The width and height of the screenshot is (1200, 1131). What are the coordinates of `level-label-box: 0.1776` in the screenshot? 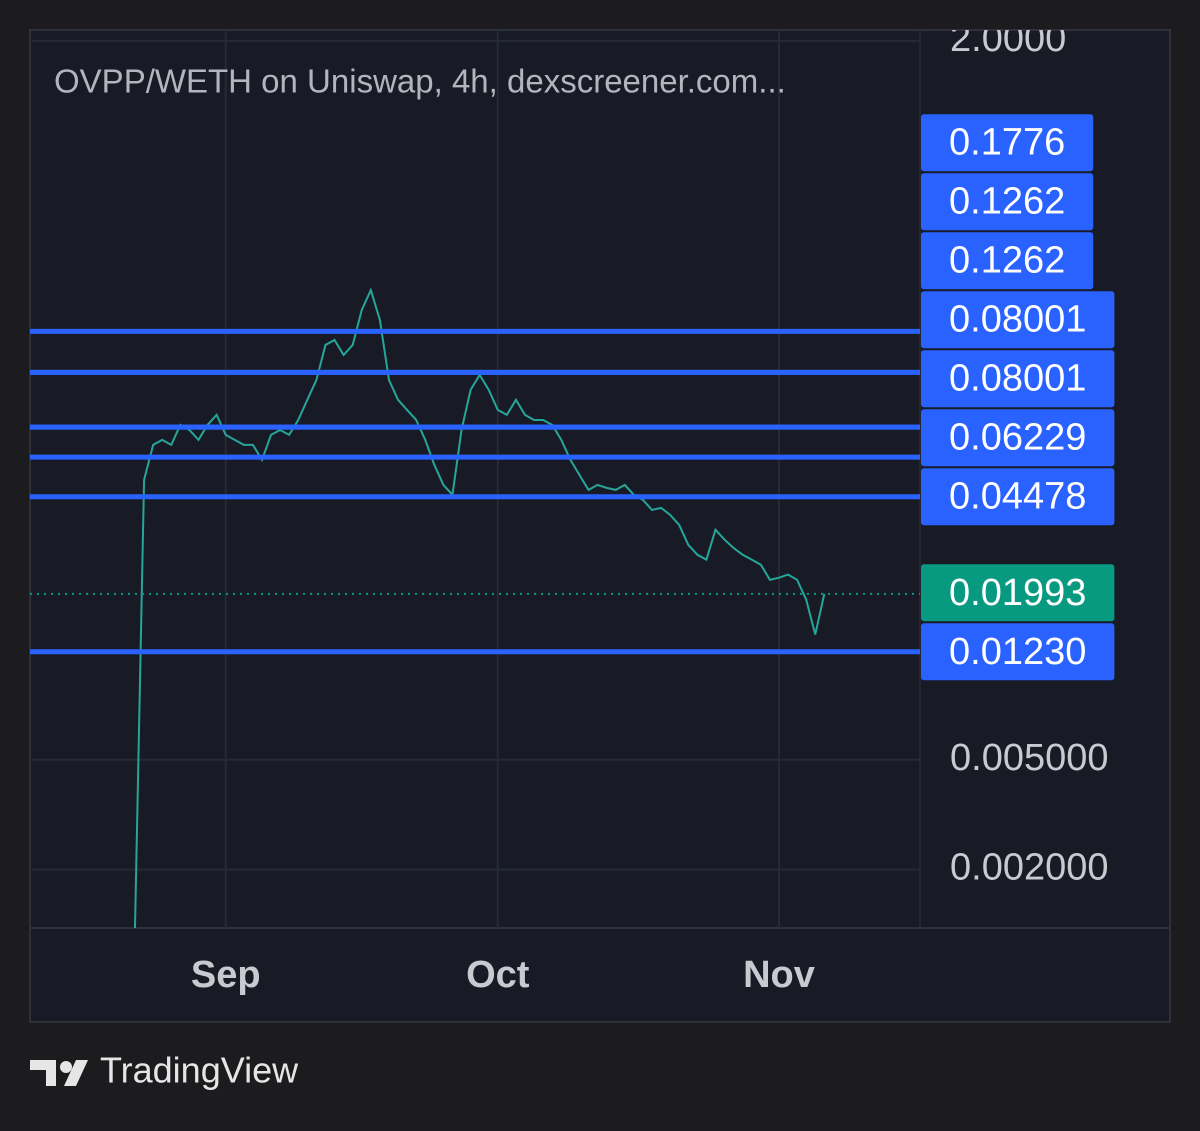 It's located at (1007, 143).